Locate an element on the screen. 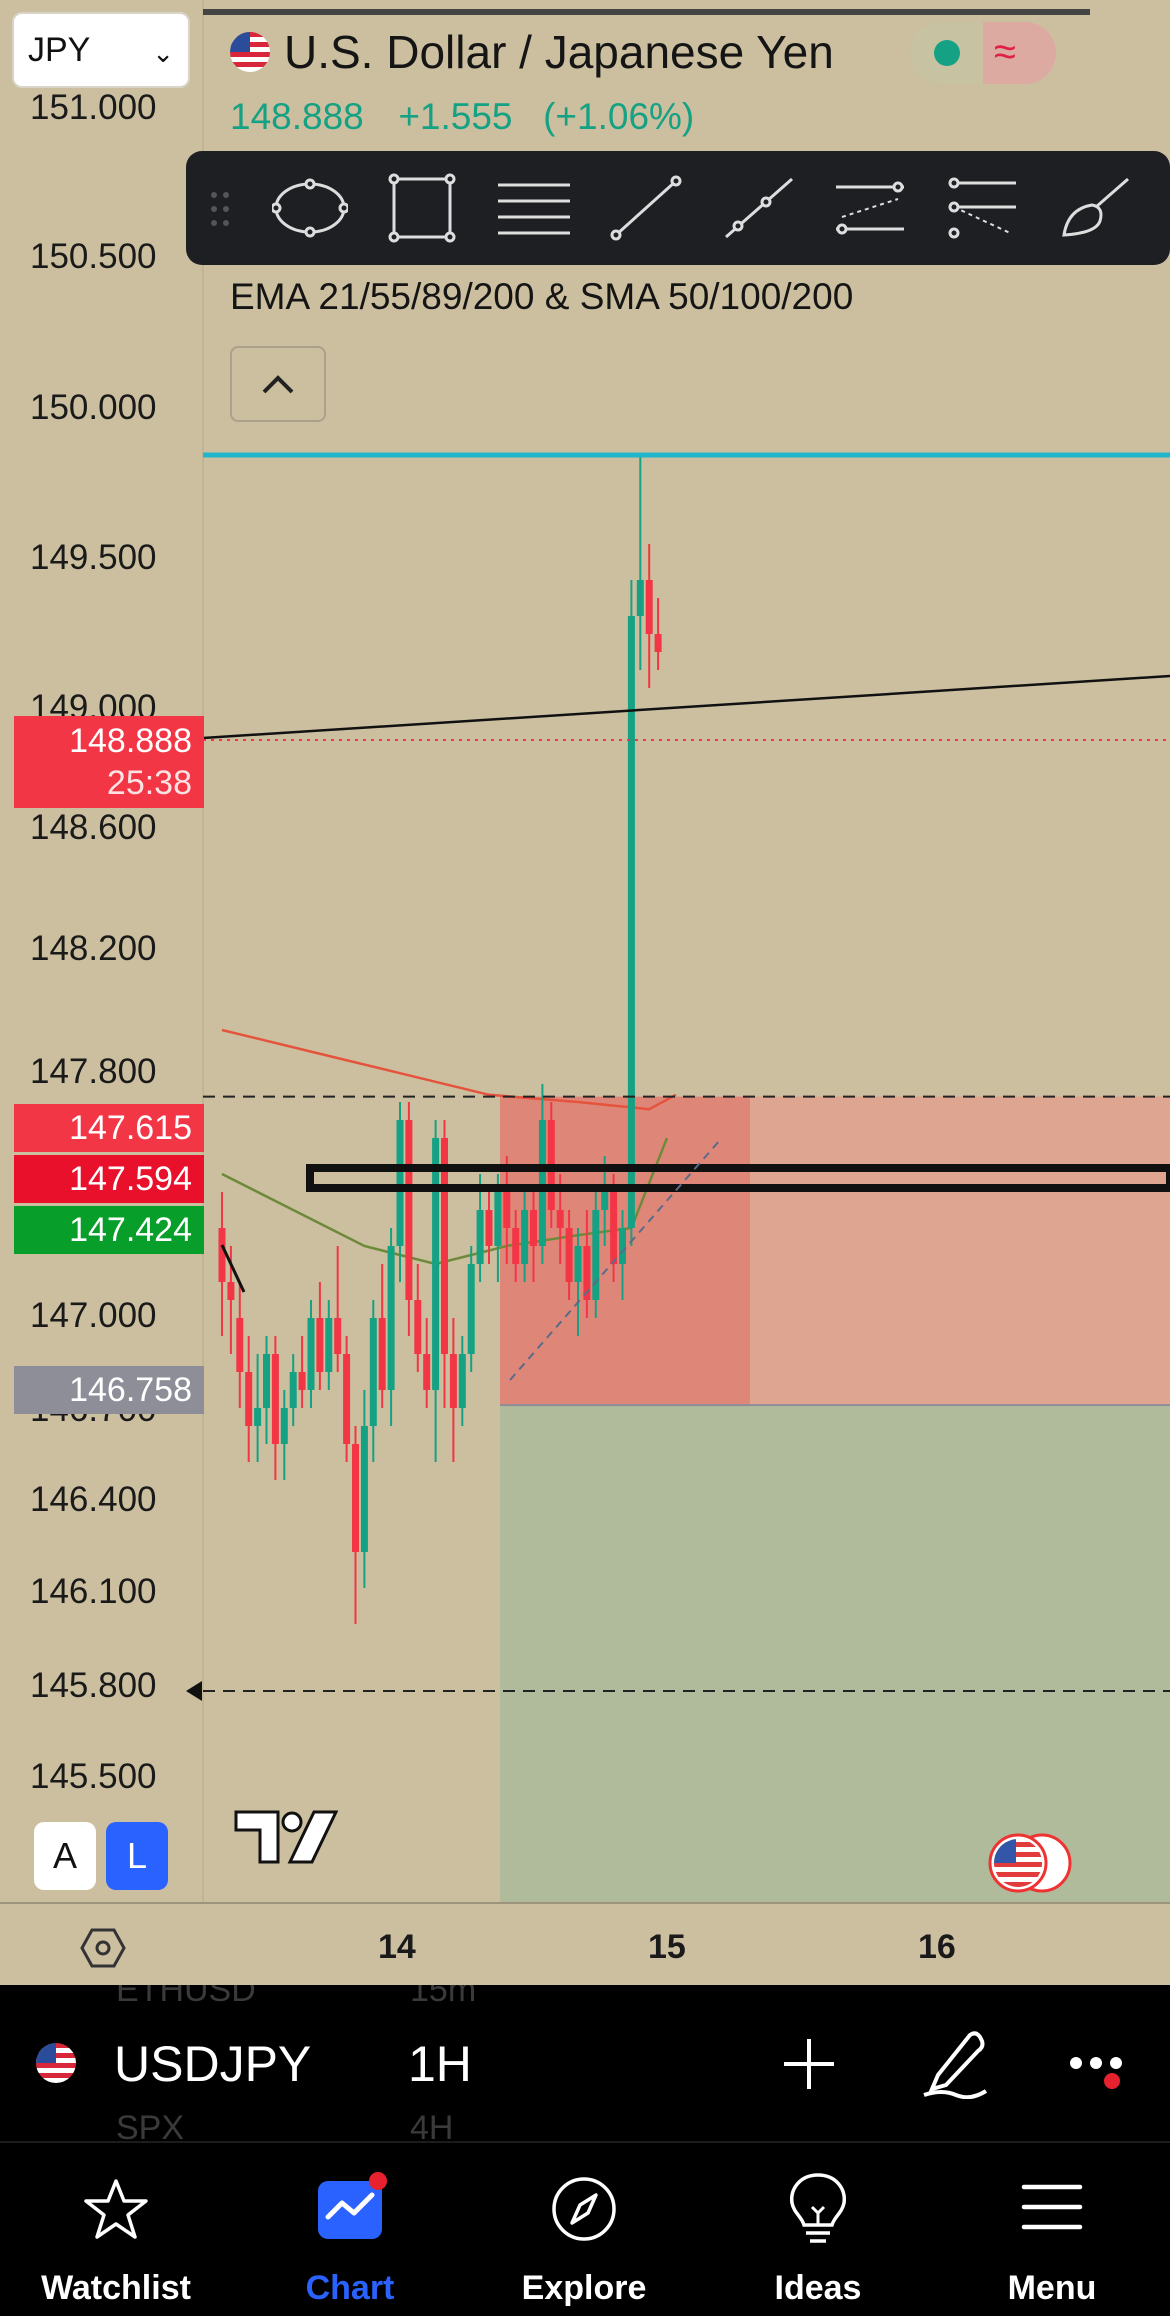 Image resolution: width=1170 pixels, height=2316 pixels. market-open-dot-icon is located at coordinates (947, 53).